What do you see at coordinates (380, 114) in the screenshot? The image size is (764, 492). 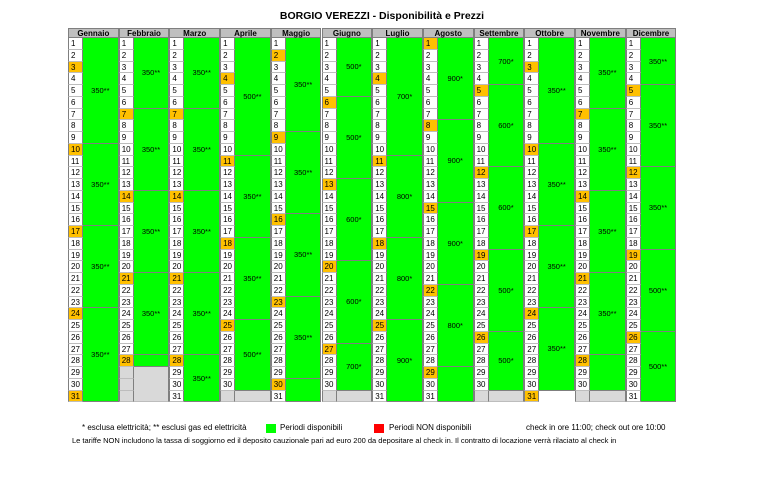 I see `day-luglio-7: 7` at bounding box center [380, 114].